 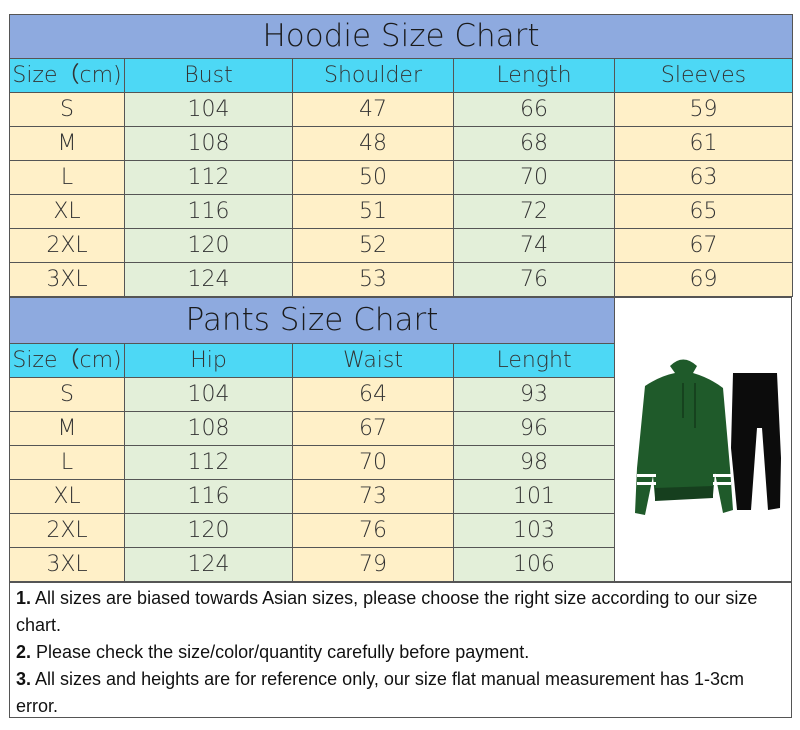 I want to click on column-header: Length, so click(x=534, y=75).